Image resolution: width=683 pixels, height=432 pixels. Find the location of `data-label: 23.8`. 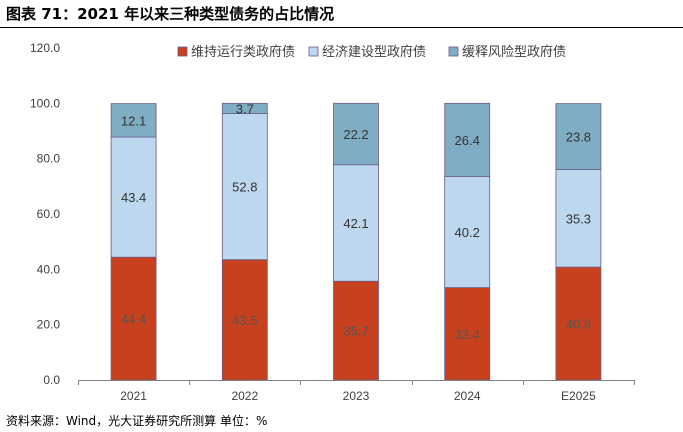

data-label: 23.8 is located at coordinates (578, 137).